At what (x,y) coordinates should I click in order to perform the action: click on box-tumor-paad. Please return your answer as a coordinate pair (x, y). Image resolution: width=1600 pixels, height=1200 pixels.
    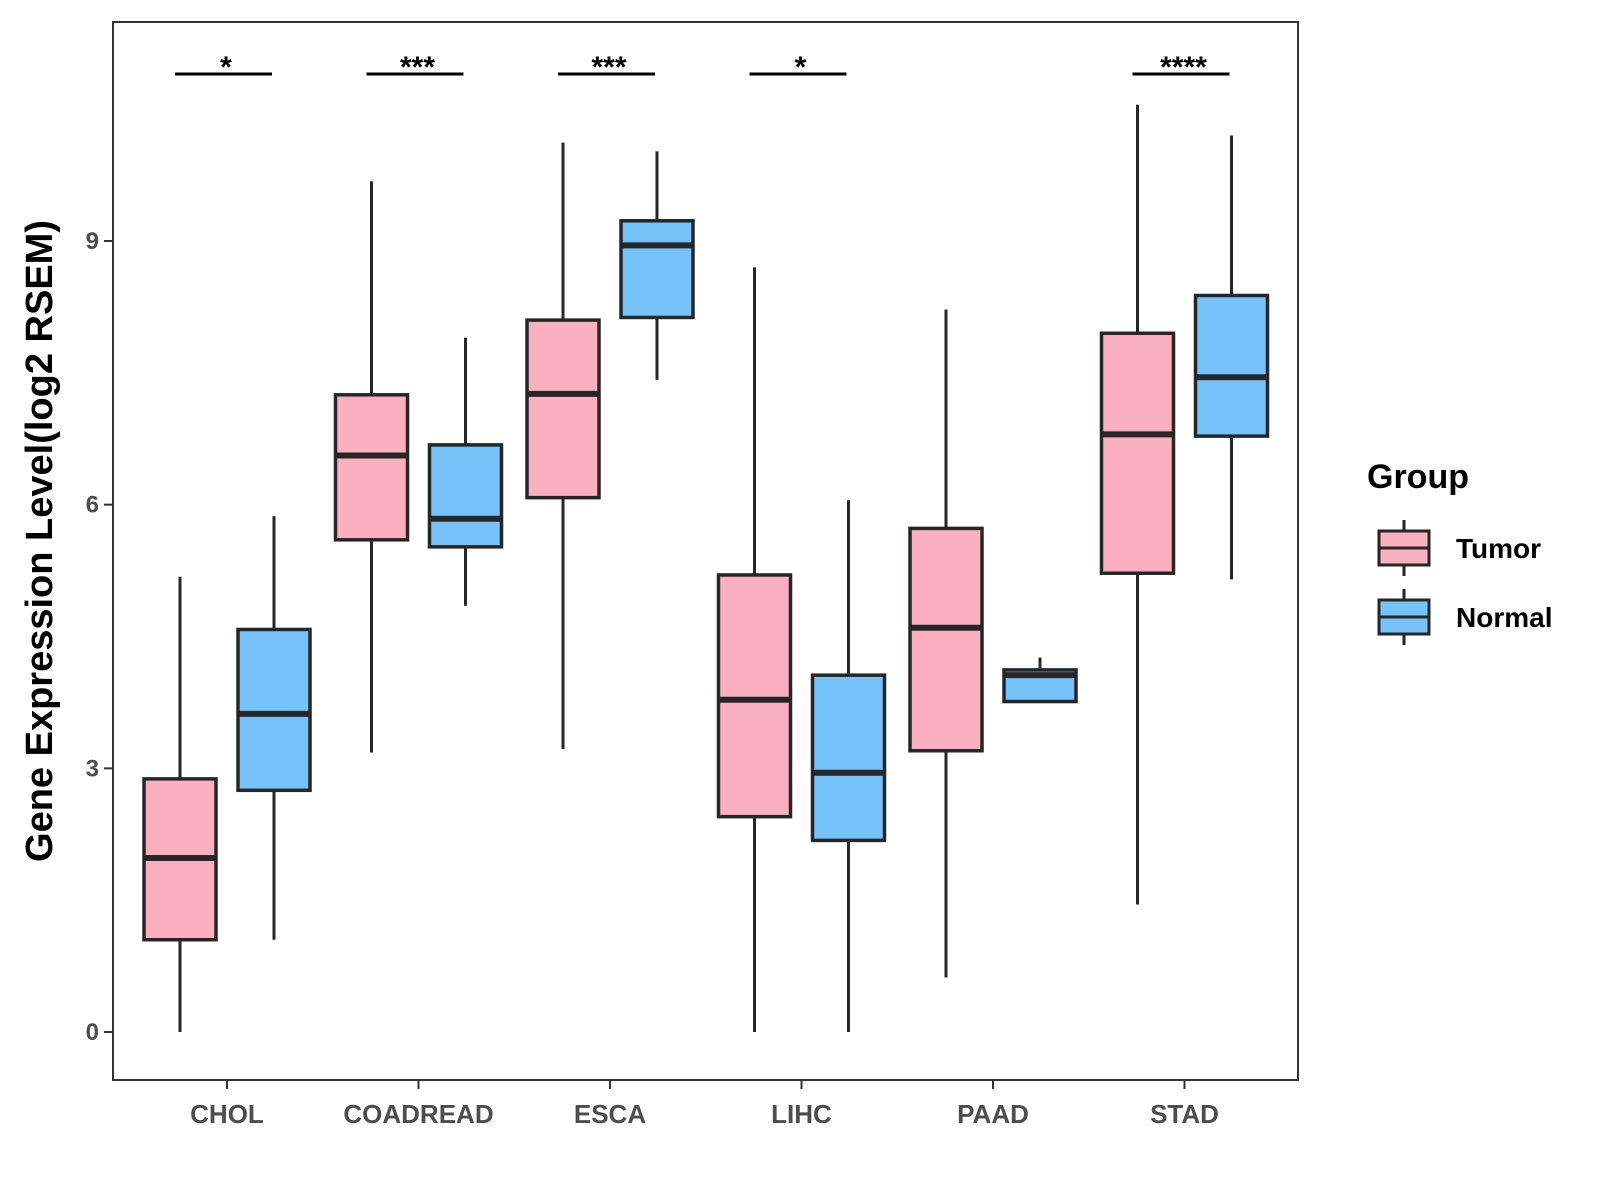
    Looking at the image, I should click on (946, 643).